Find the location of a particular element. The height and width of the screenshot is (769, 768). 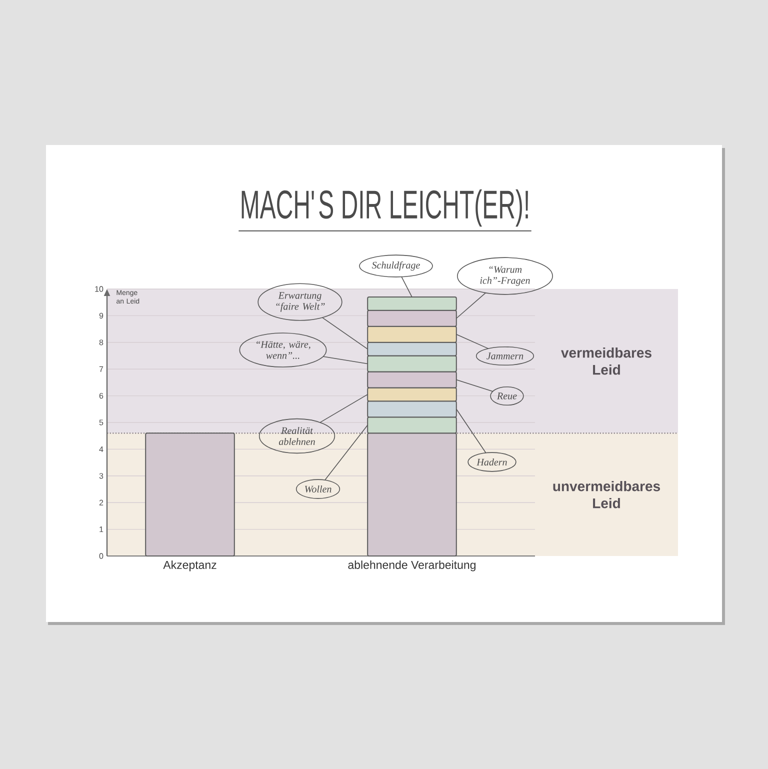

text: “Warum ich”-Fragen is located at coordinates (505, 276).